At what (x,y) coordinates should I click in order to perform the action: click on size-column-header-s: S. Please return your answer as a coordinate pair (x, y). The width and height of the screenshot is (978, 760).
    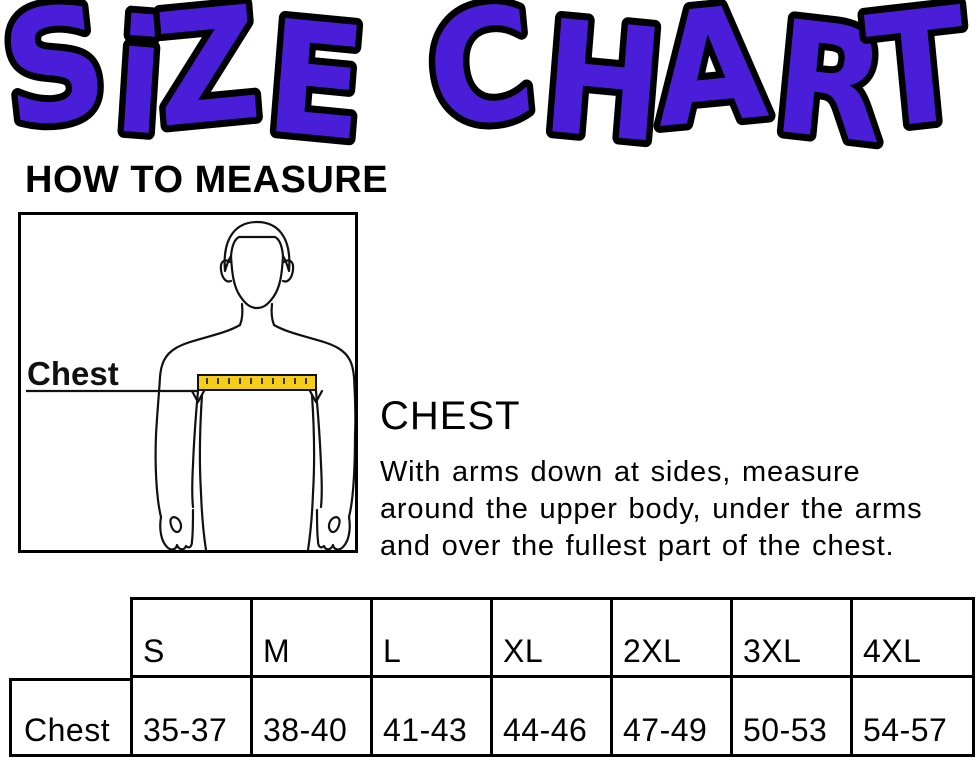
    Looking at the image, I should click on (190, 637).